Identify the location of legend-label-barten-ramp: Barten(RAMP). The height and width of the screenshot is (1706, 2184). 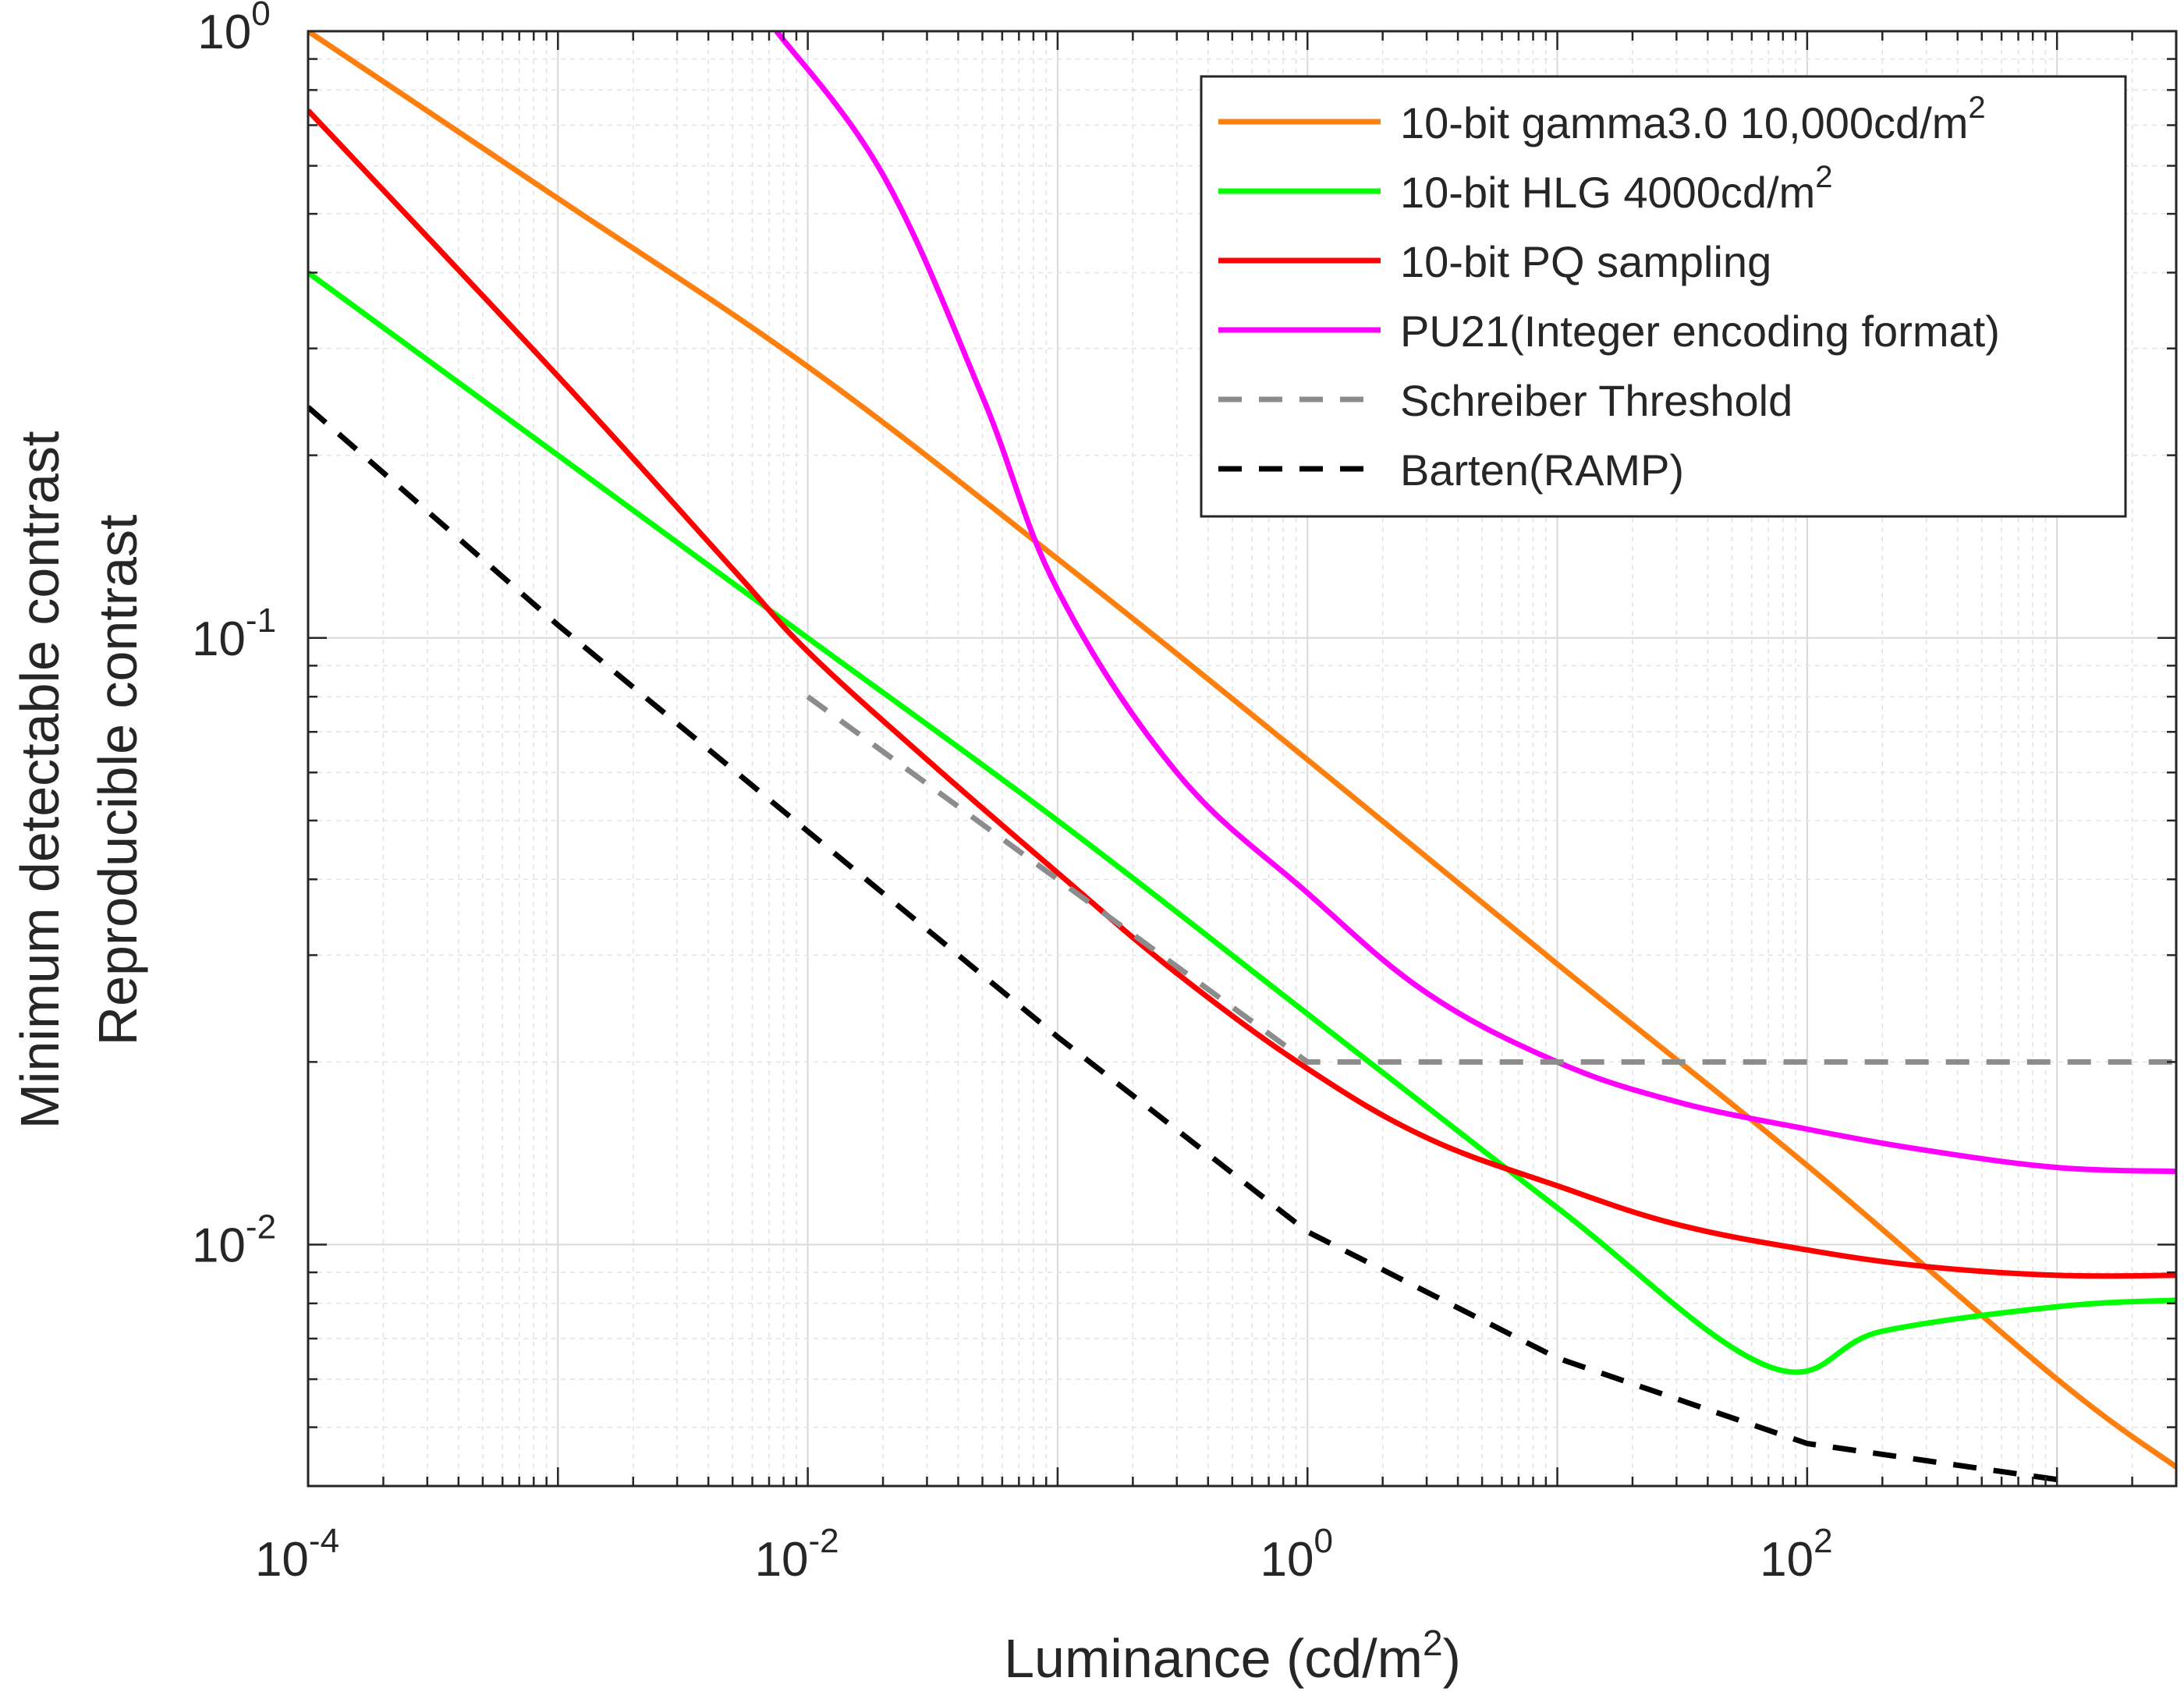
(1542, 470).